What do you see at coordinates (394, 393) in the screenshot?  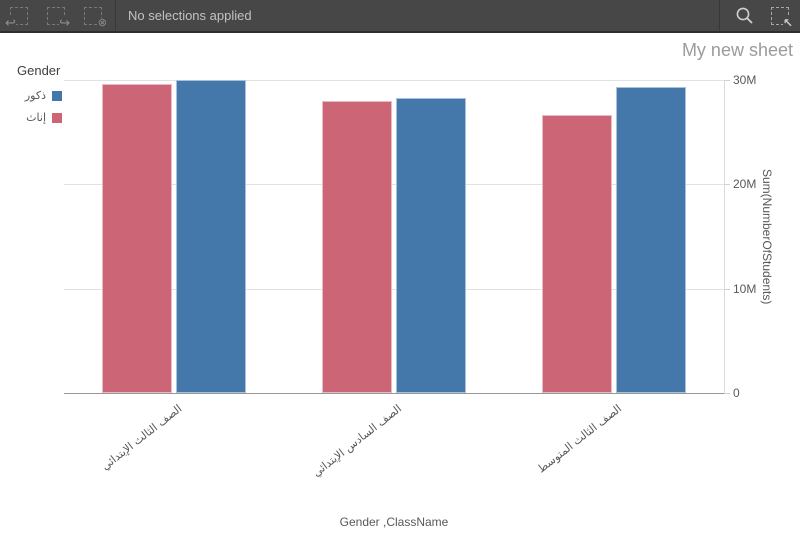 I see `x-axis-baseline` at bounding box center [394, 393].